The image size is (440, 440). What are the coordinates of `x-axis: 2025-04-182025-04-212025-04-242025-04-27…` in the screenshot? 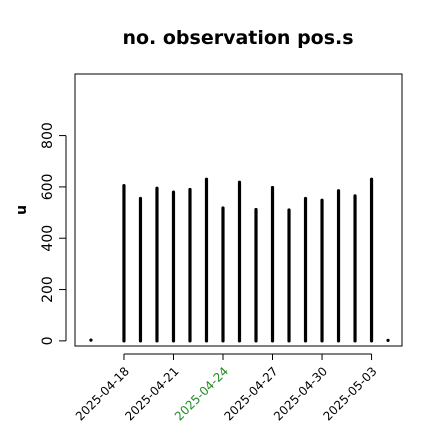 It's located at (226, 388).